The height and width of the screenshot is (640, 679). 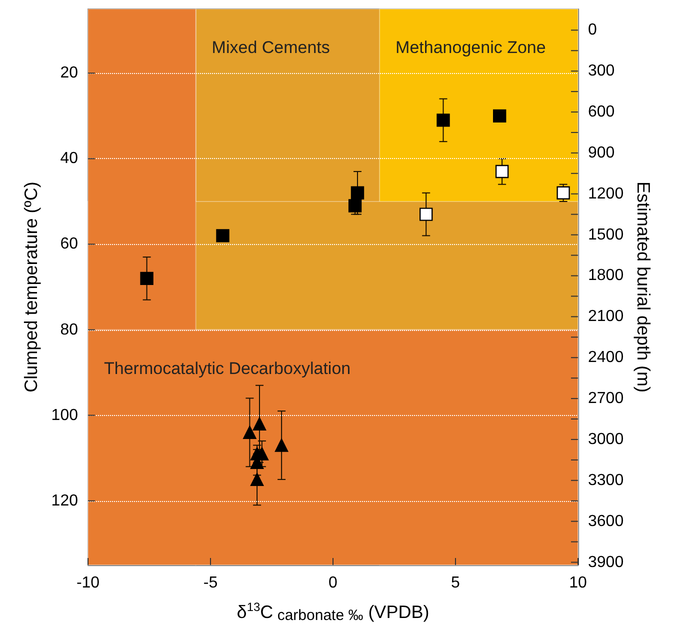 I want to click on y2-tick-label: 2700, so click(x=606, y=399).